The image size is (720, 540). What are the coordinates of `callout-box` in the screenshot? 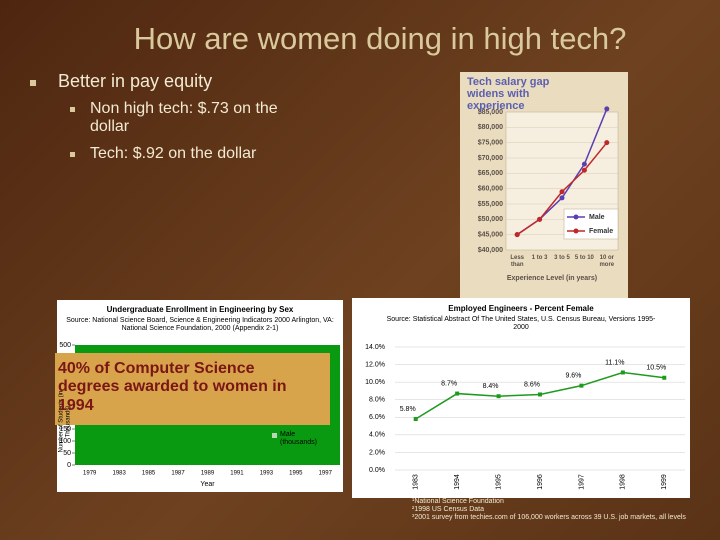 It's located at (192, 389).